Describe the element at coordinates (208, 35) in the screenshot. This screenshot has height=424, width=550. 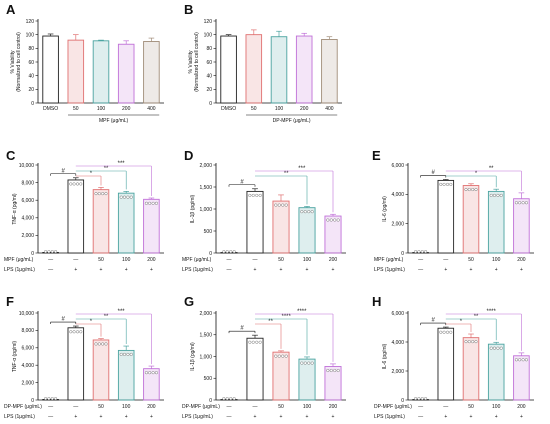
I see `y-tick-label: 100` at that location.